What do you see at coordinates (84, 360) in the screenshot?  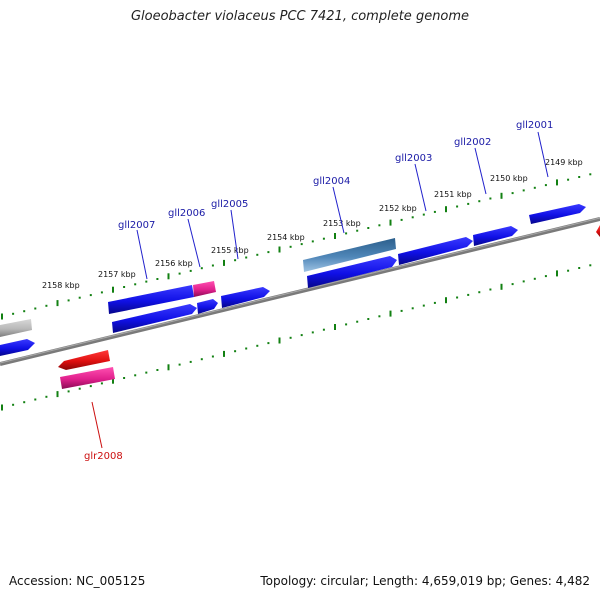 I see `gene-glr2008` at bounding box center [84, 360].